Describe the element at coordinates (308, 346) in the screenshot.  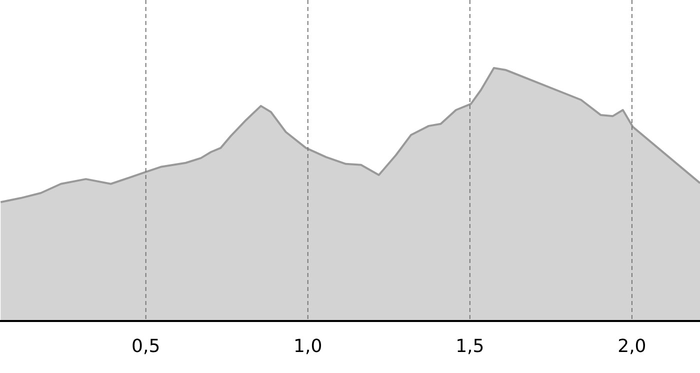
I see `x-tick-label: 1,0` at that location.